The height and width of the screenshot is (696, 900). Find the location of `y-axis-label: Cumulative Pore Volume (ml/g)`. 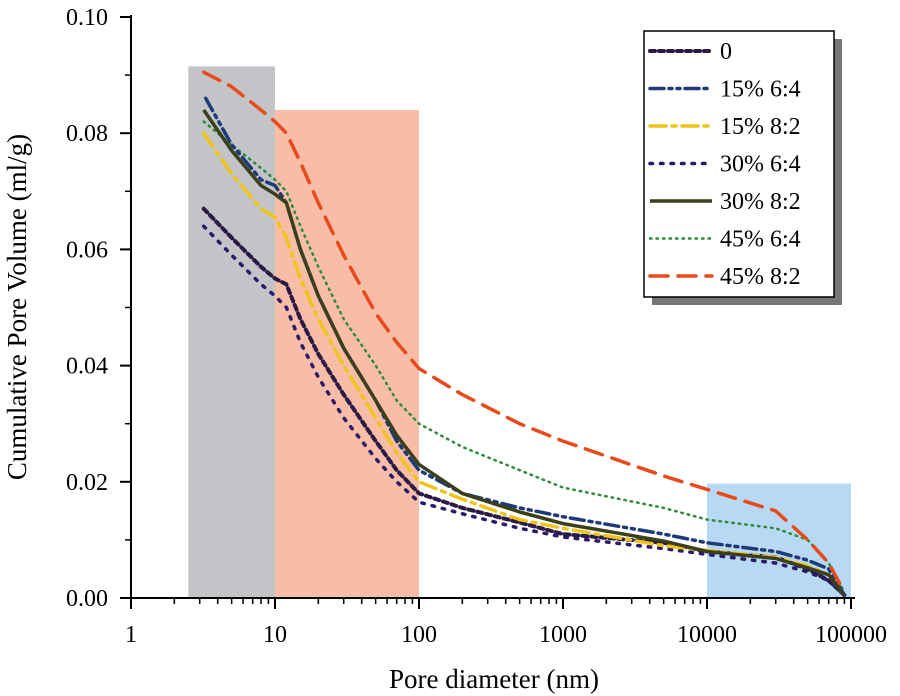

y-axis-label: Cumulative Pore Volume (ml/g) is located at coordinates (17, 307).